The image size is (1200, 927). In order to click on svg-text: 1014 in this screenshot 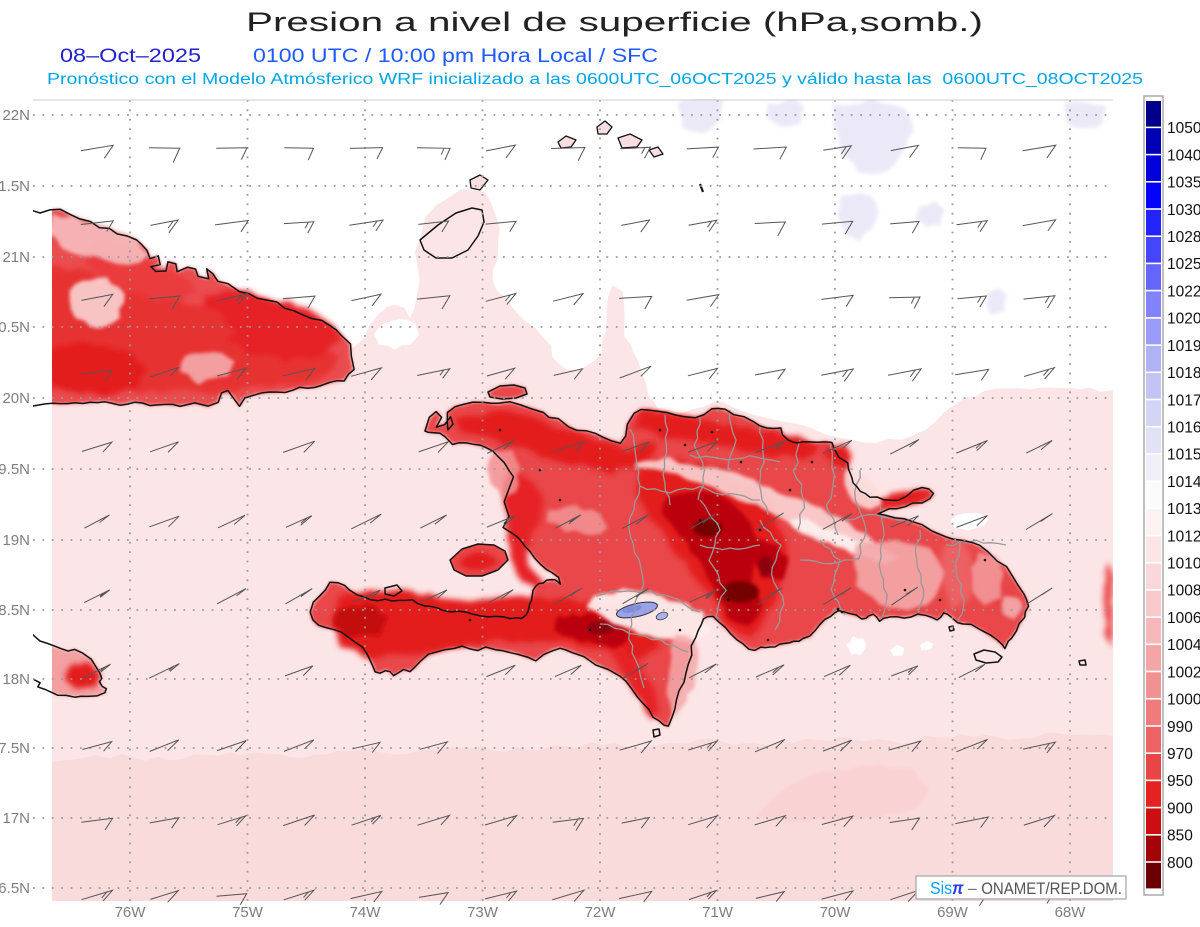, I will do `click(1183, 482)`.